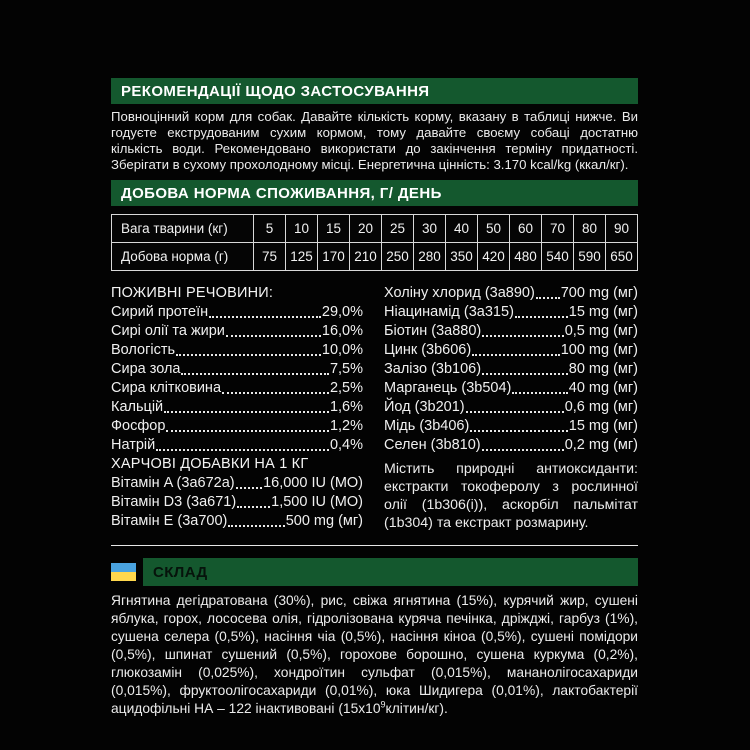  I want to click on norm-cell: 350, so click(461, 256).